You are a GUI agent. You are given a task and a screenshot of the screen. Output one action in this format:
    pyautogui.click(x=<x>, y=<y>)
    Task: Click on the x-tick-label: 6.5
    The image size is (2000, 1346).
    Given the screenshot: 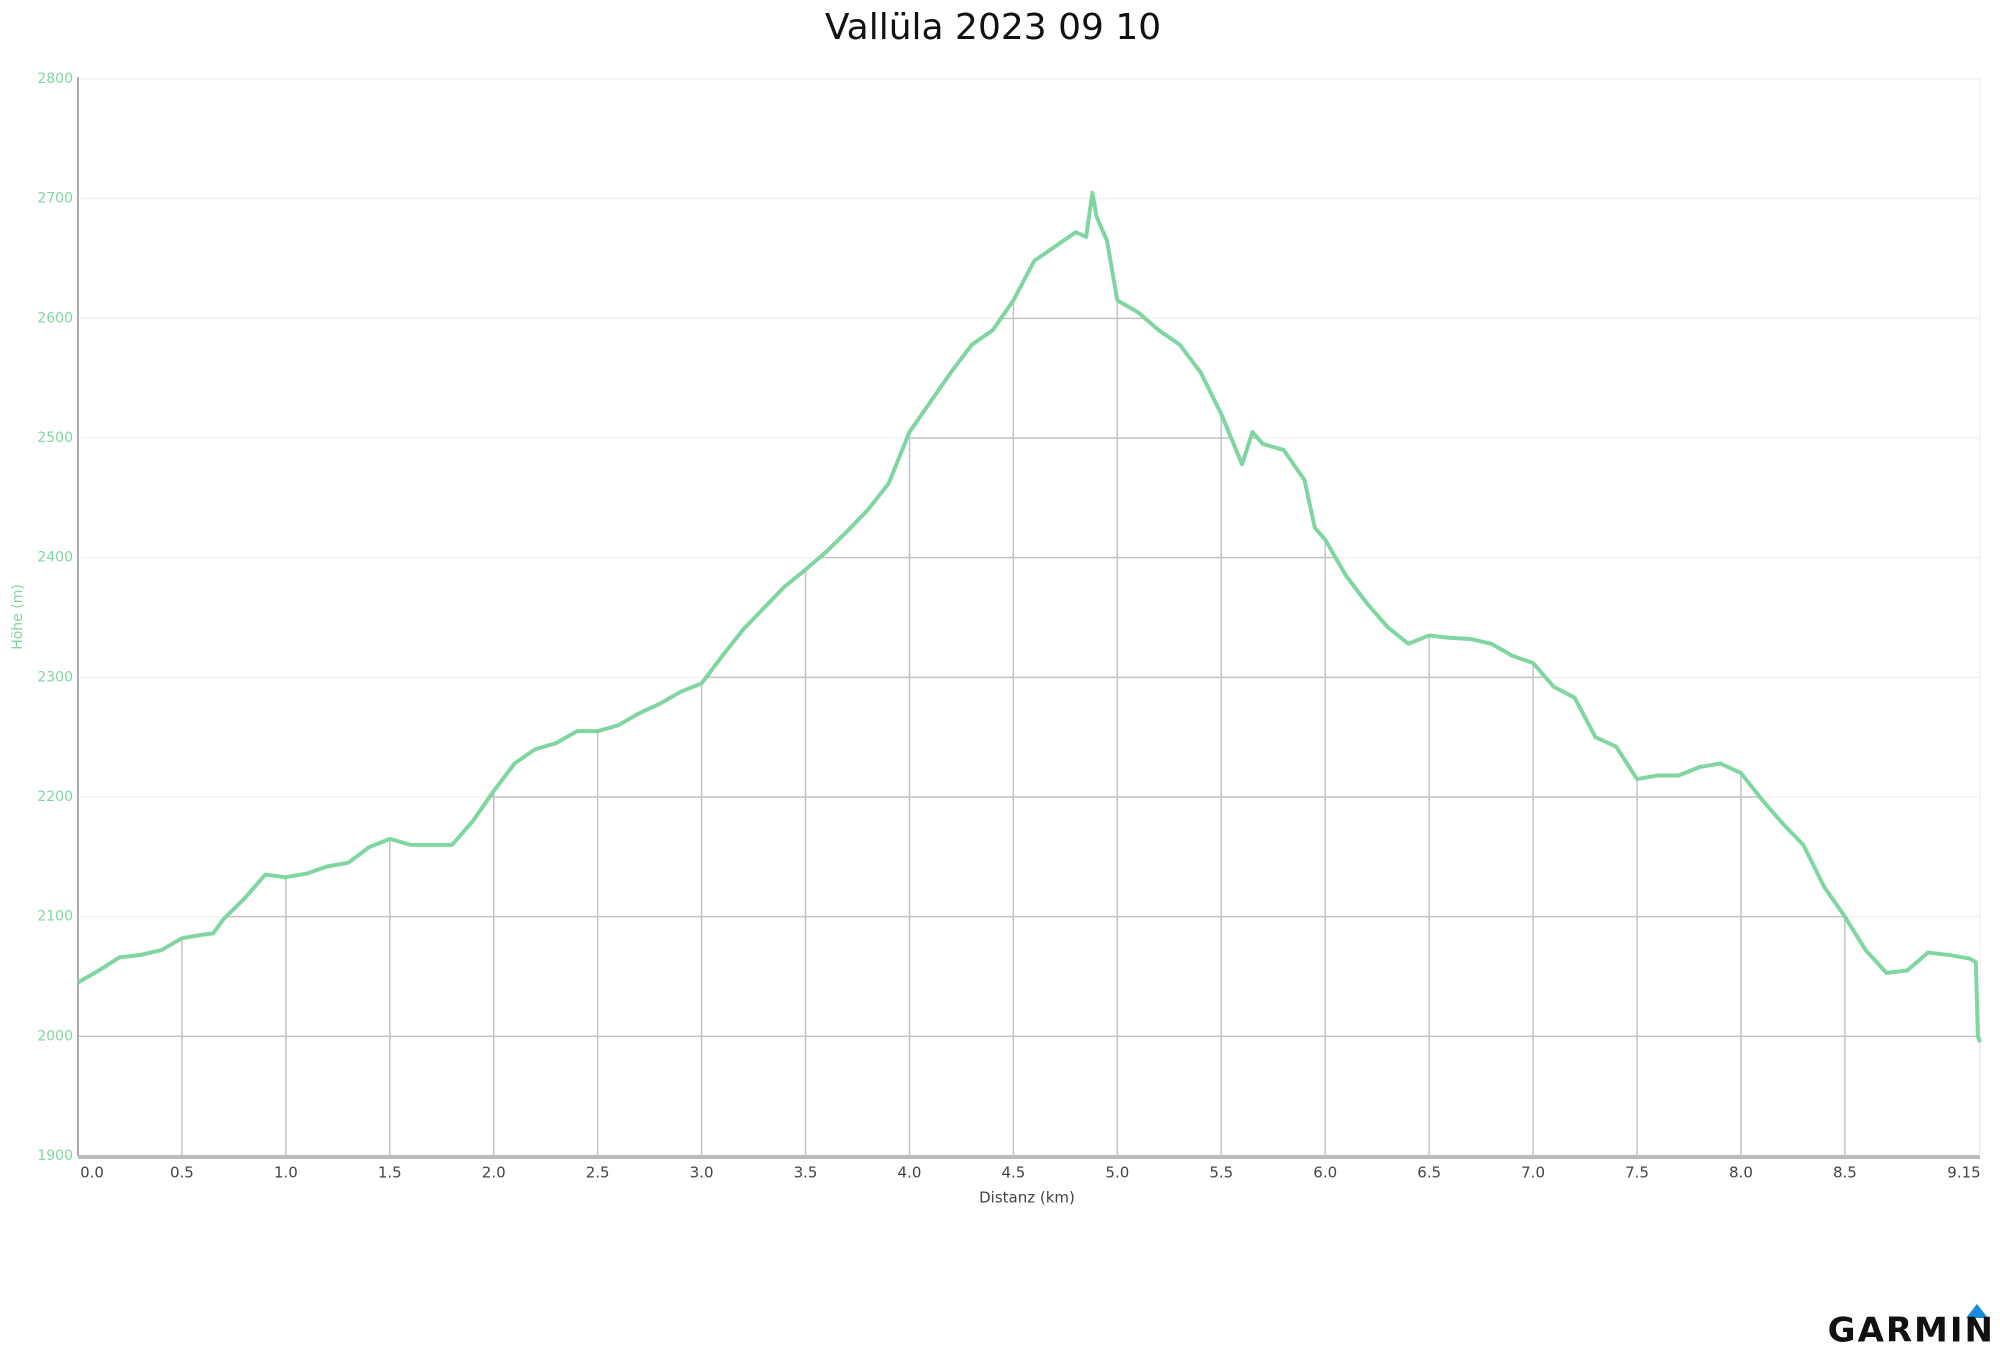 What is the action you would take?
    pyautogui.click(x=1429, y=1173)
    